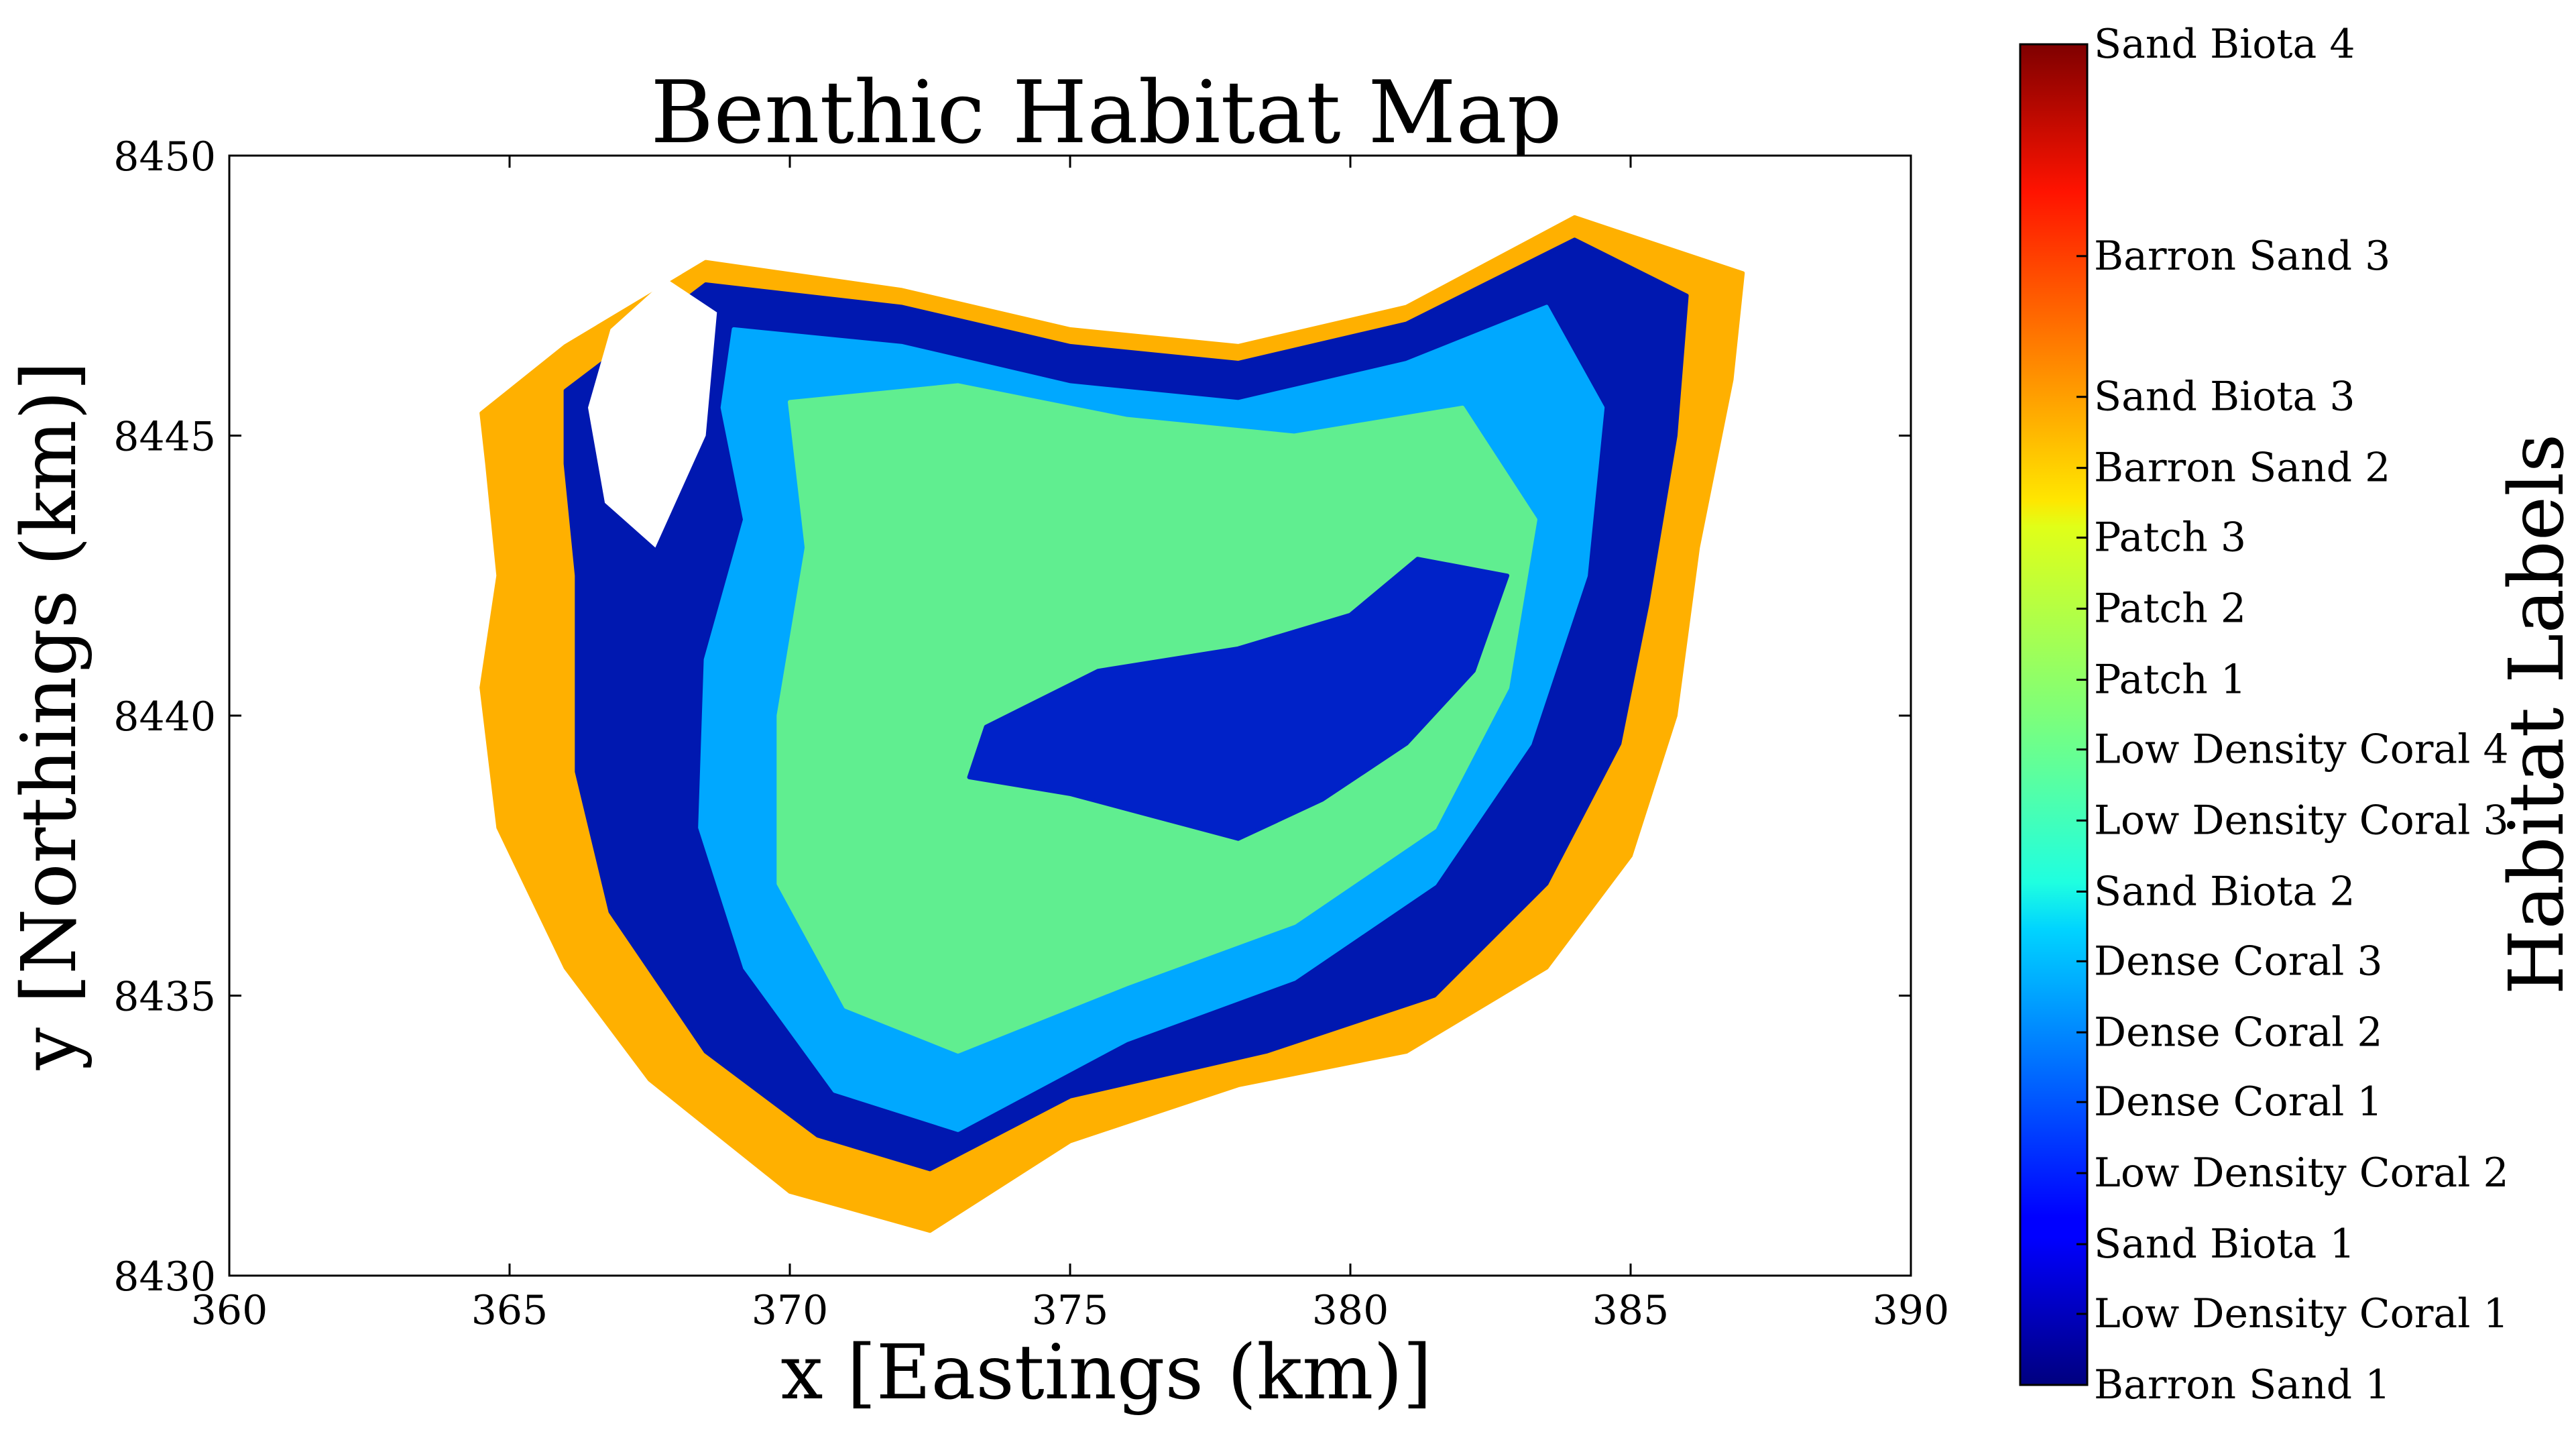 The height and width of the screenshot is (1450, 2576). I want to click on colorbar-label: Dense Coral 2, so click(2238, 1032).